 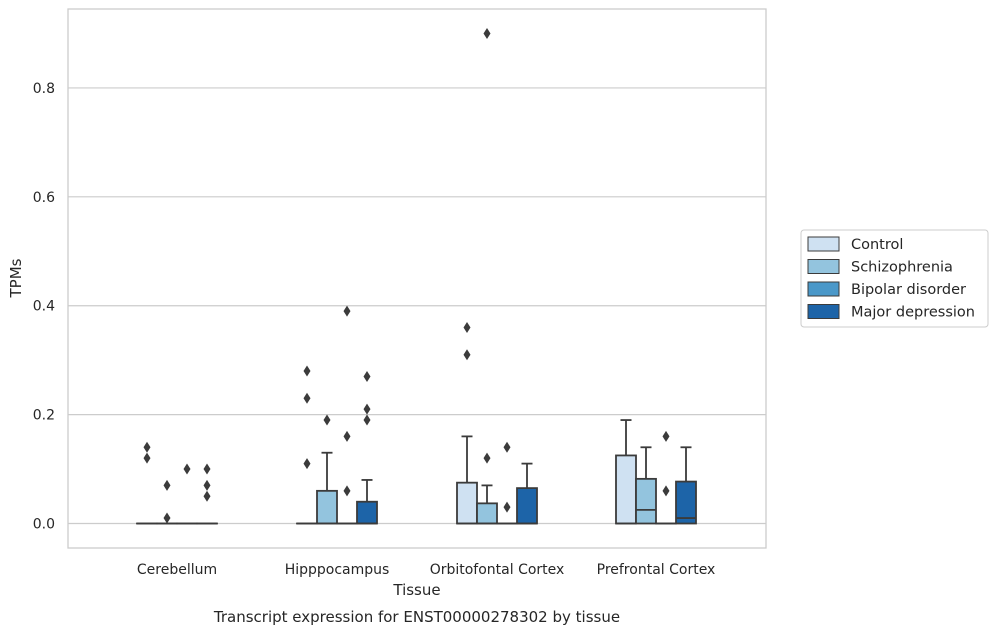 What do you see at coordinates (44, 89) in the screenshot?
I see `y-tick-label: 0.8` at bounding box center [44, 89].